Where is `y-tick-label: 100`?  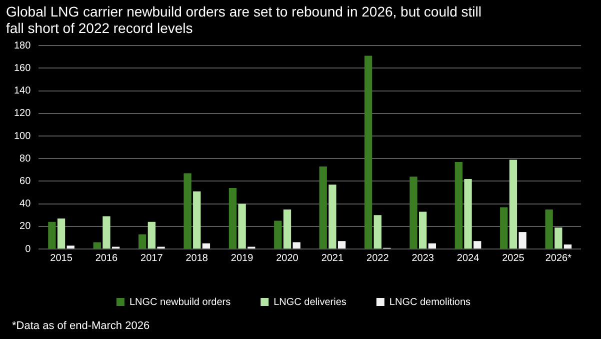
y-tick-label: 100 is located at coordinates (23, 136).